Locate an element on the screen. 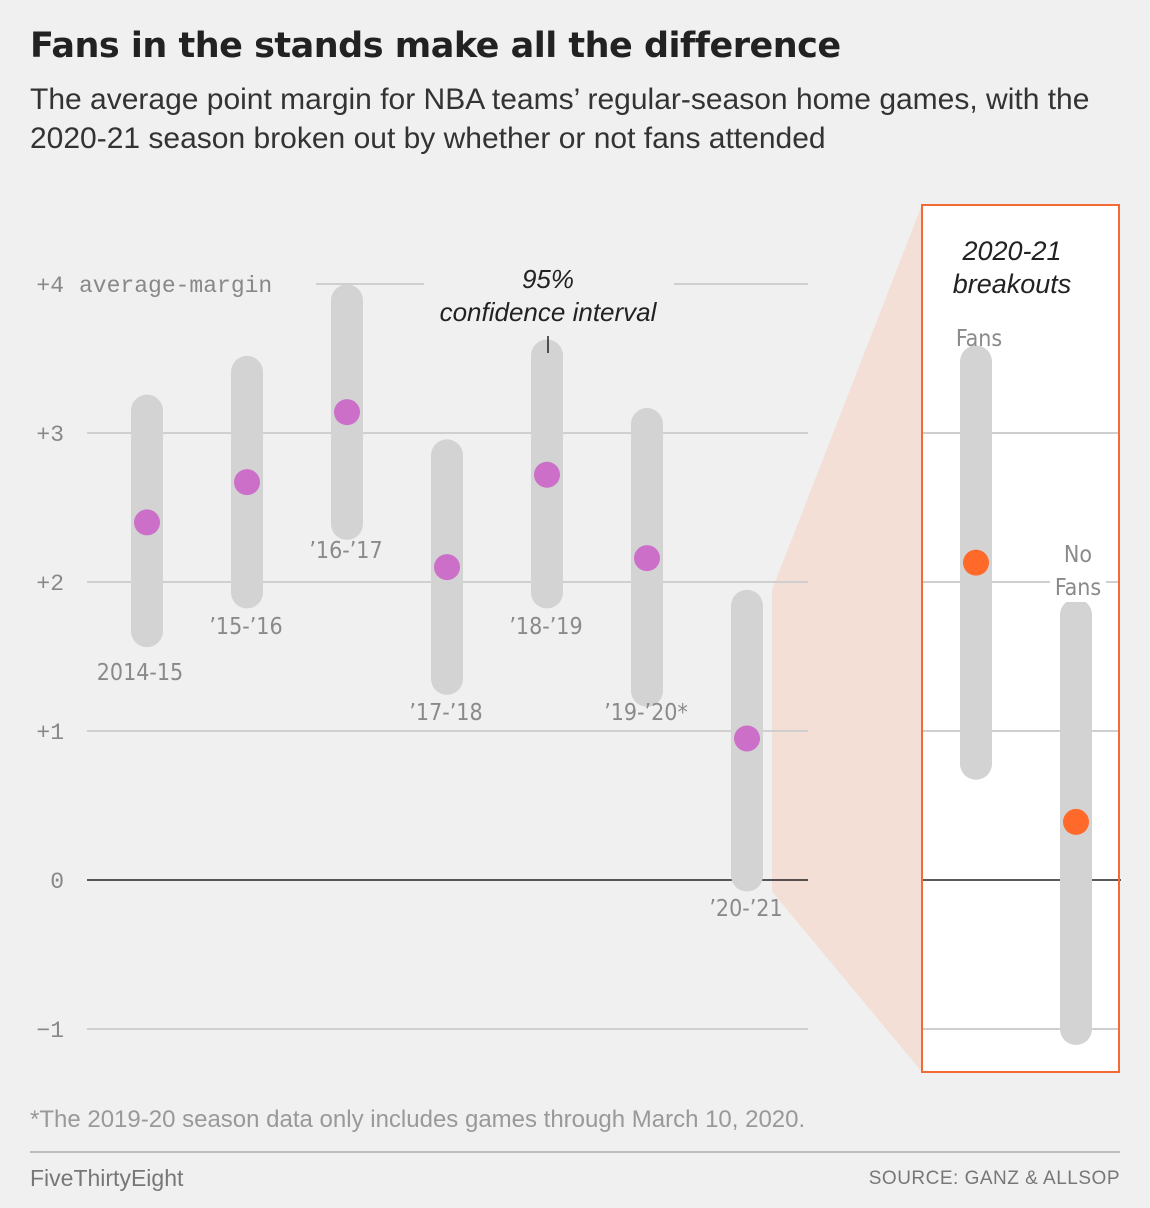  breakout-label-backdrop is located at coordinates (1078, 587).